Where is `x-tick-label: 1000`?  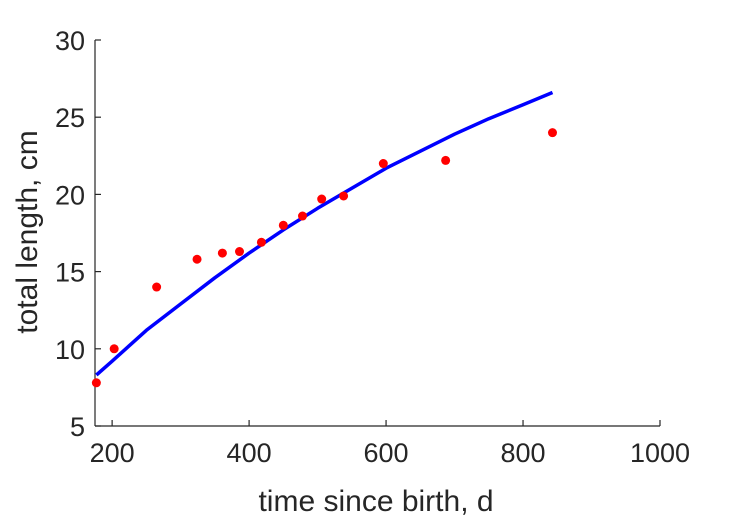 x-tick-label: 1000 is located at coordinates (660, 453).